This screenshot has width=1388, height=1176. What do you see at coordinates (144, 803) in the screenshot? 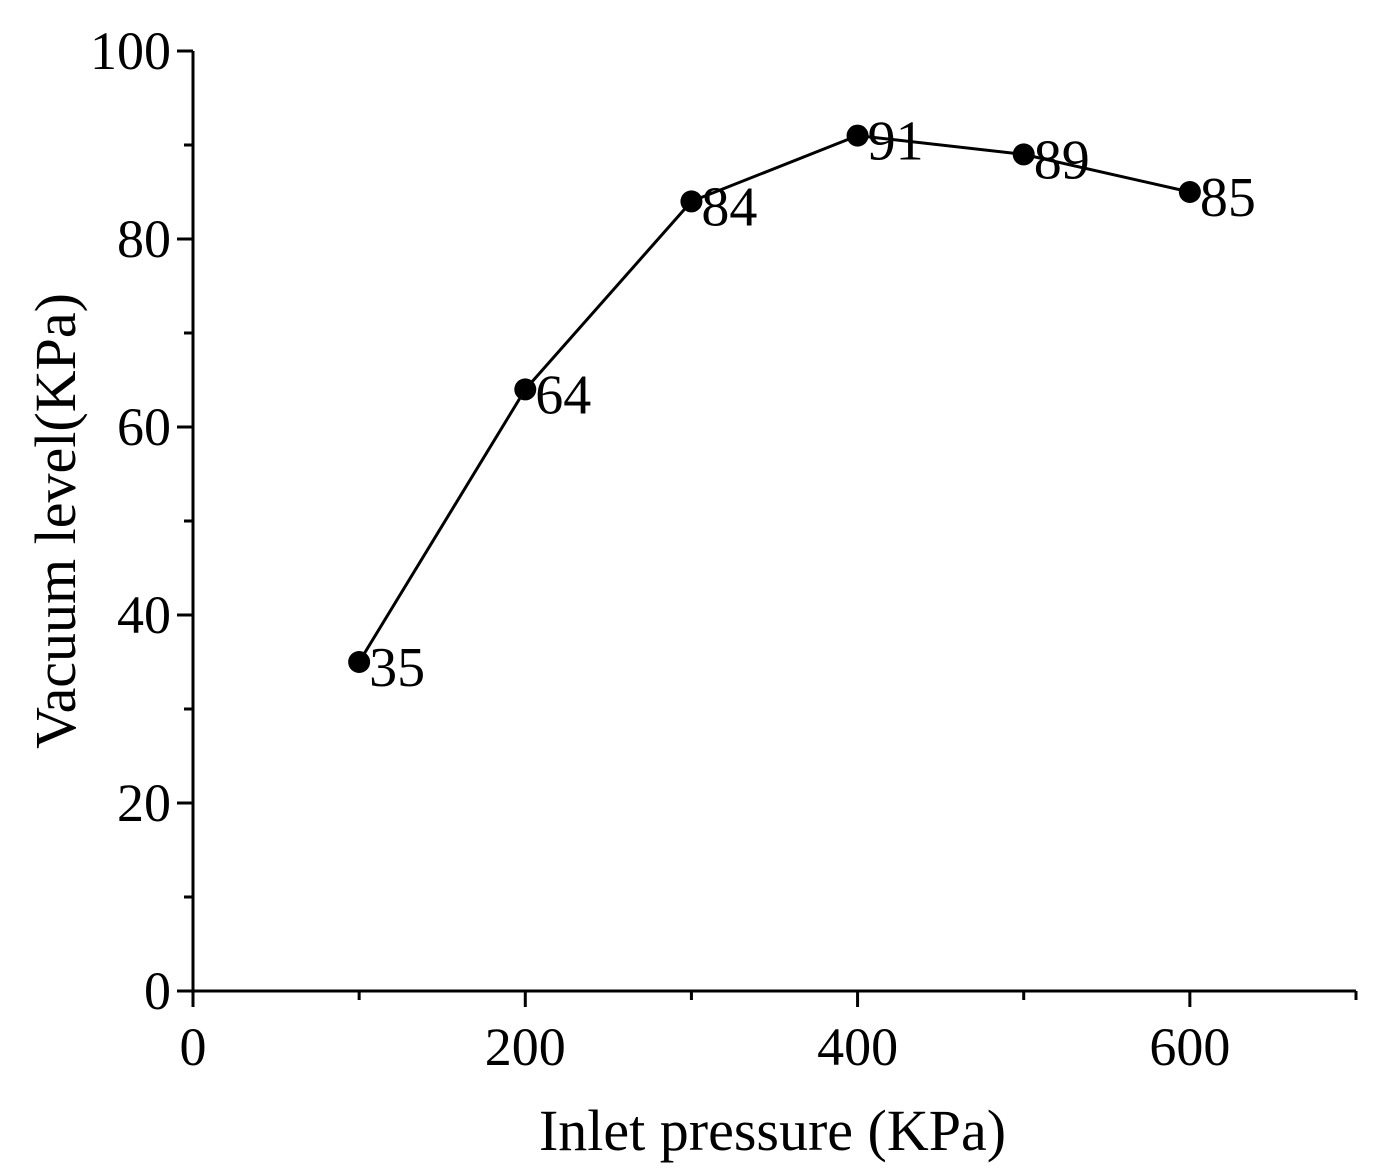
I see `y-tick-label: 20` at bounding box center [144, 803].